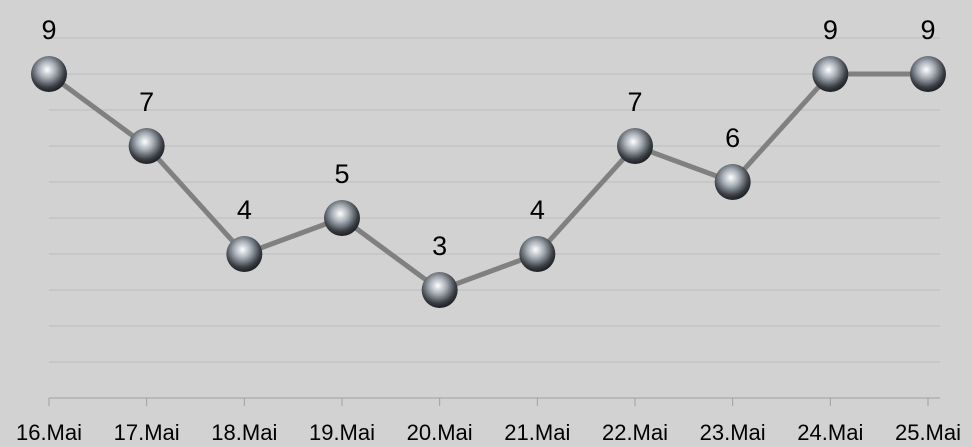 This screenshot has width=972, height=447. What do you see at coordinates (147, 432) in the screenshot?
I see `x-tick-label: 17.Mai` at bounding box center [147, 432].